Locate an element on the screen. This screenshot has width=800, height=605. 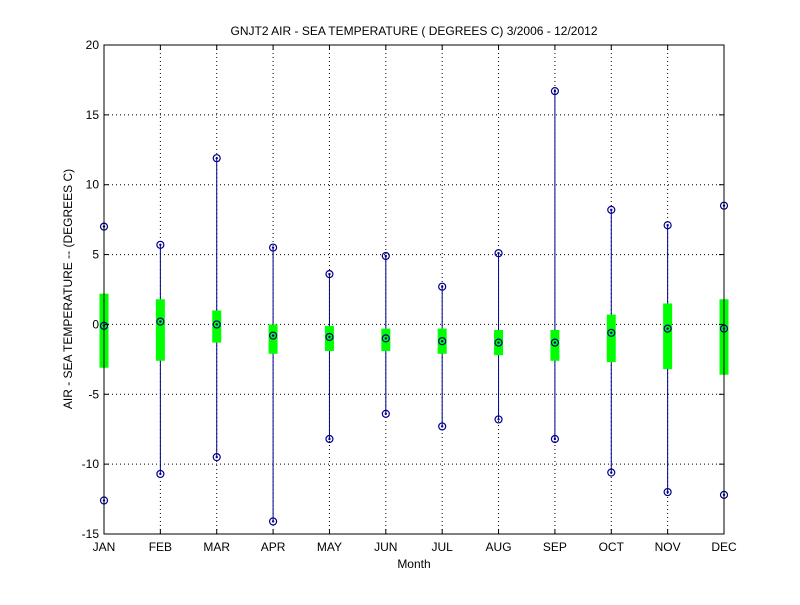
y-tick-label: -15 is located at coordinates (91, 534).